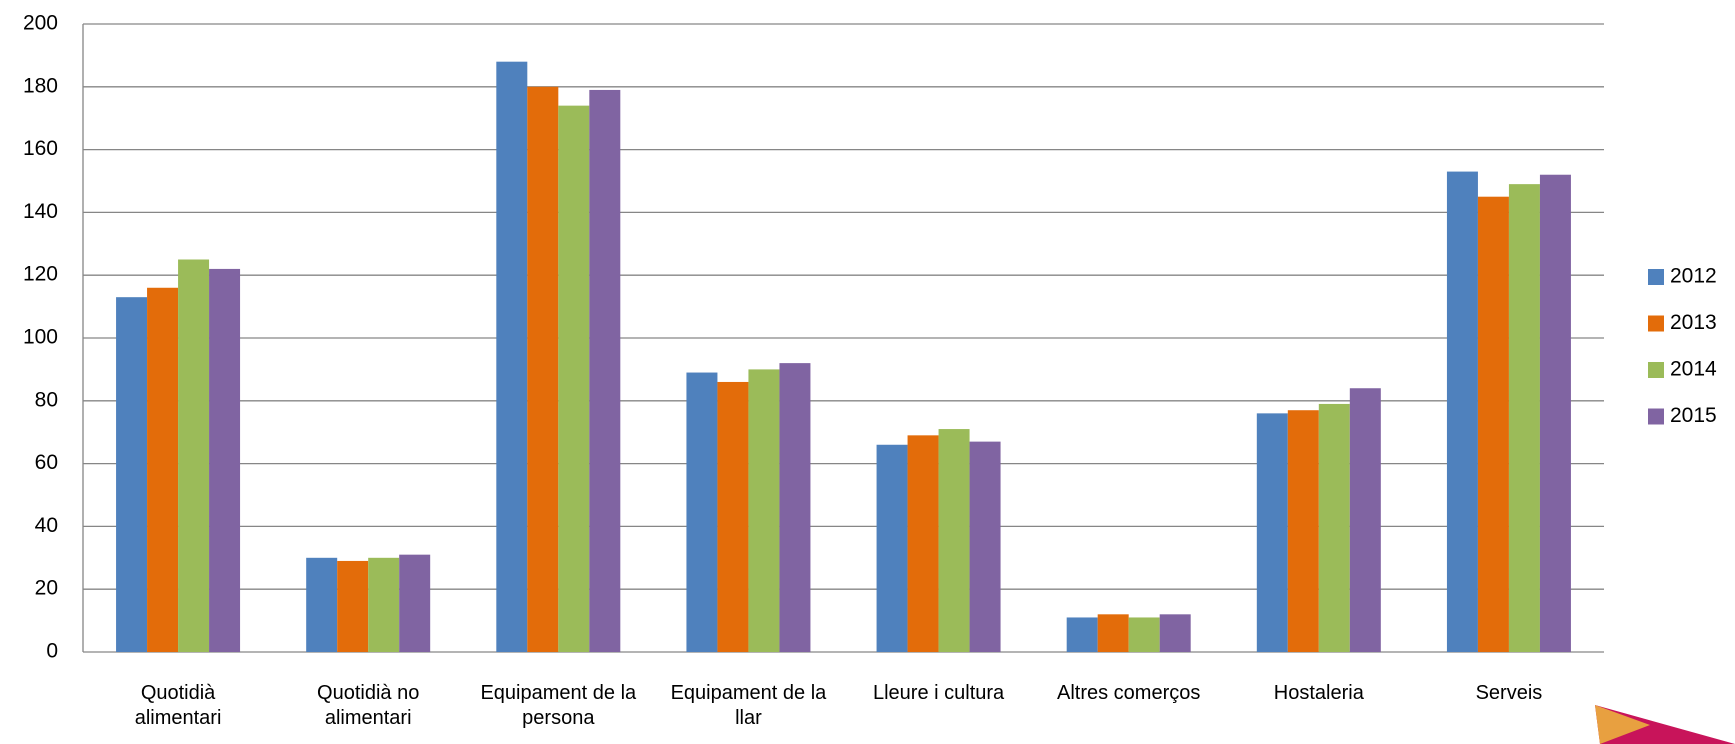 The height and width of the screenshot is (744, 1735). I want to click on x-tick-label: Altres comerços, so click(1129, 693).